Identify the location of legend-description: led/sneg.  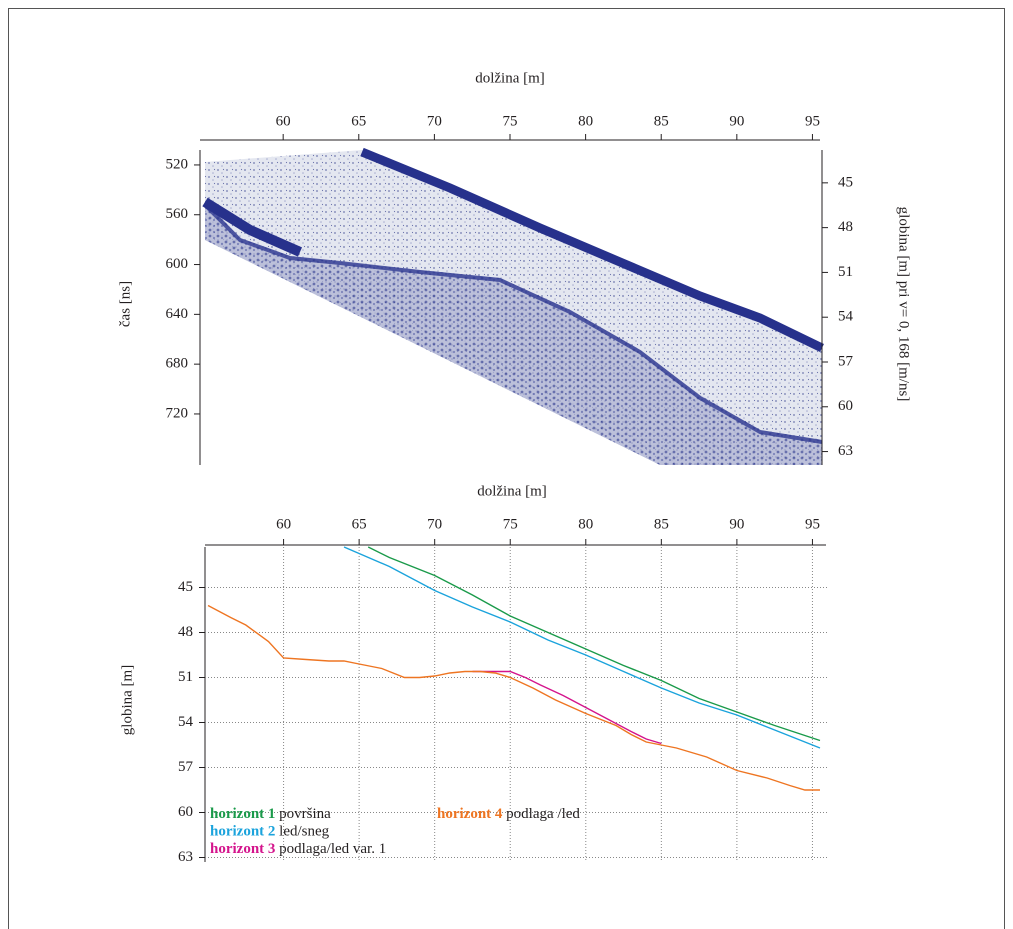
(304, 832).